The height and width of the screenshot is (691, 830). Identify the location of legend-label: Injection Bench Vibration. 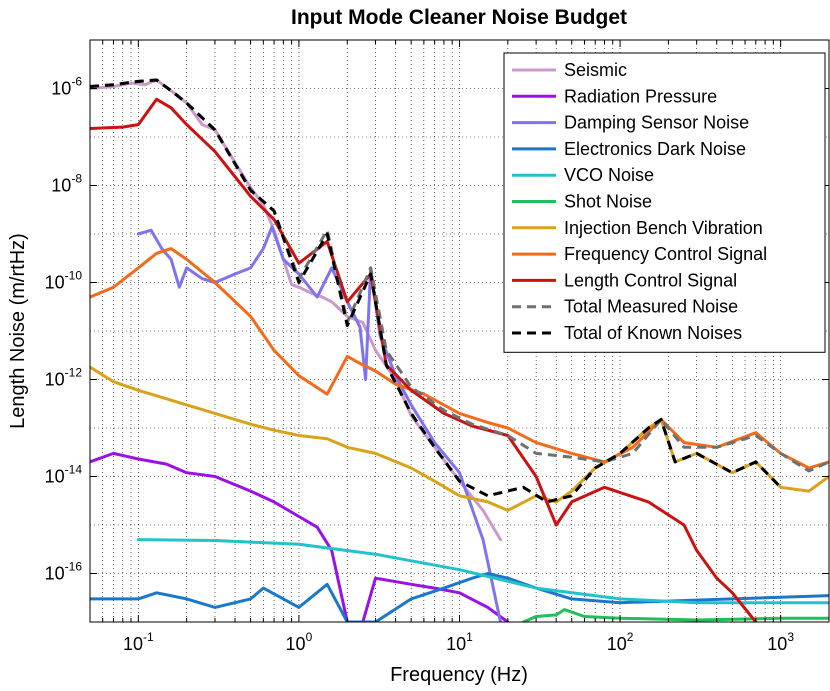
(663, 228).